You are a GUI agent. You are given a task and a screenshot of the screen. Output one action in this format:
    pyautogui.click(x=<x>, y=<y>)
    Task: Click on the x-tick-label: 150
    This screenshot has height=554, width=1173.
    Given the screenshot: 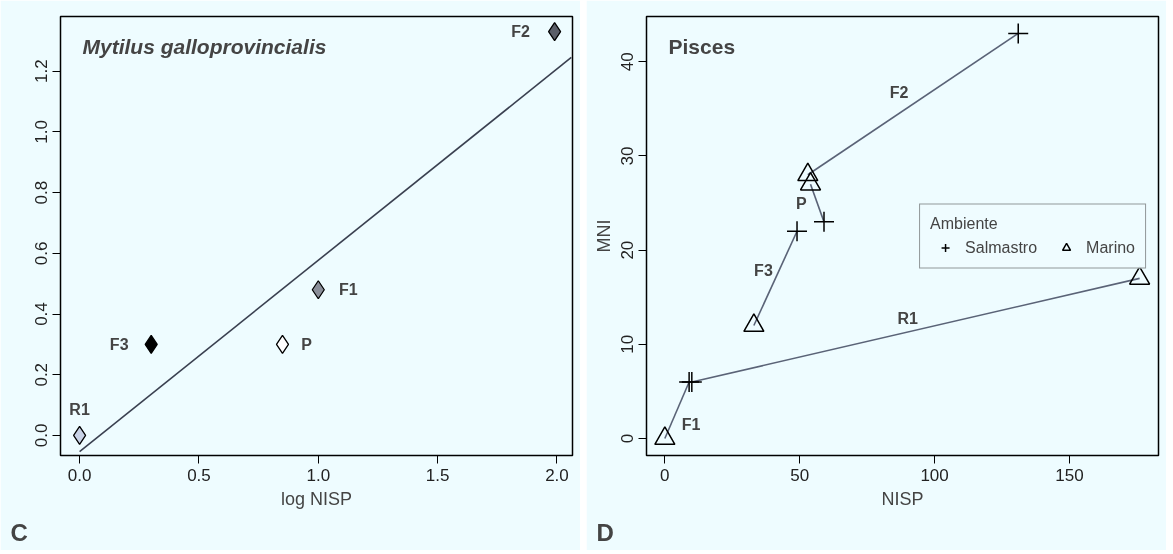 What is the action you would take?
    pyautogui.click(x=1069, y=475)
    